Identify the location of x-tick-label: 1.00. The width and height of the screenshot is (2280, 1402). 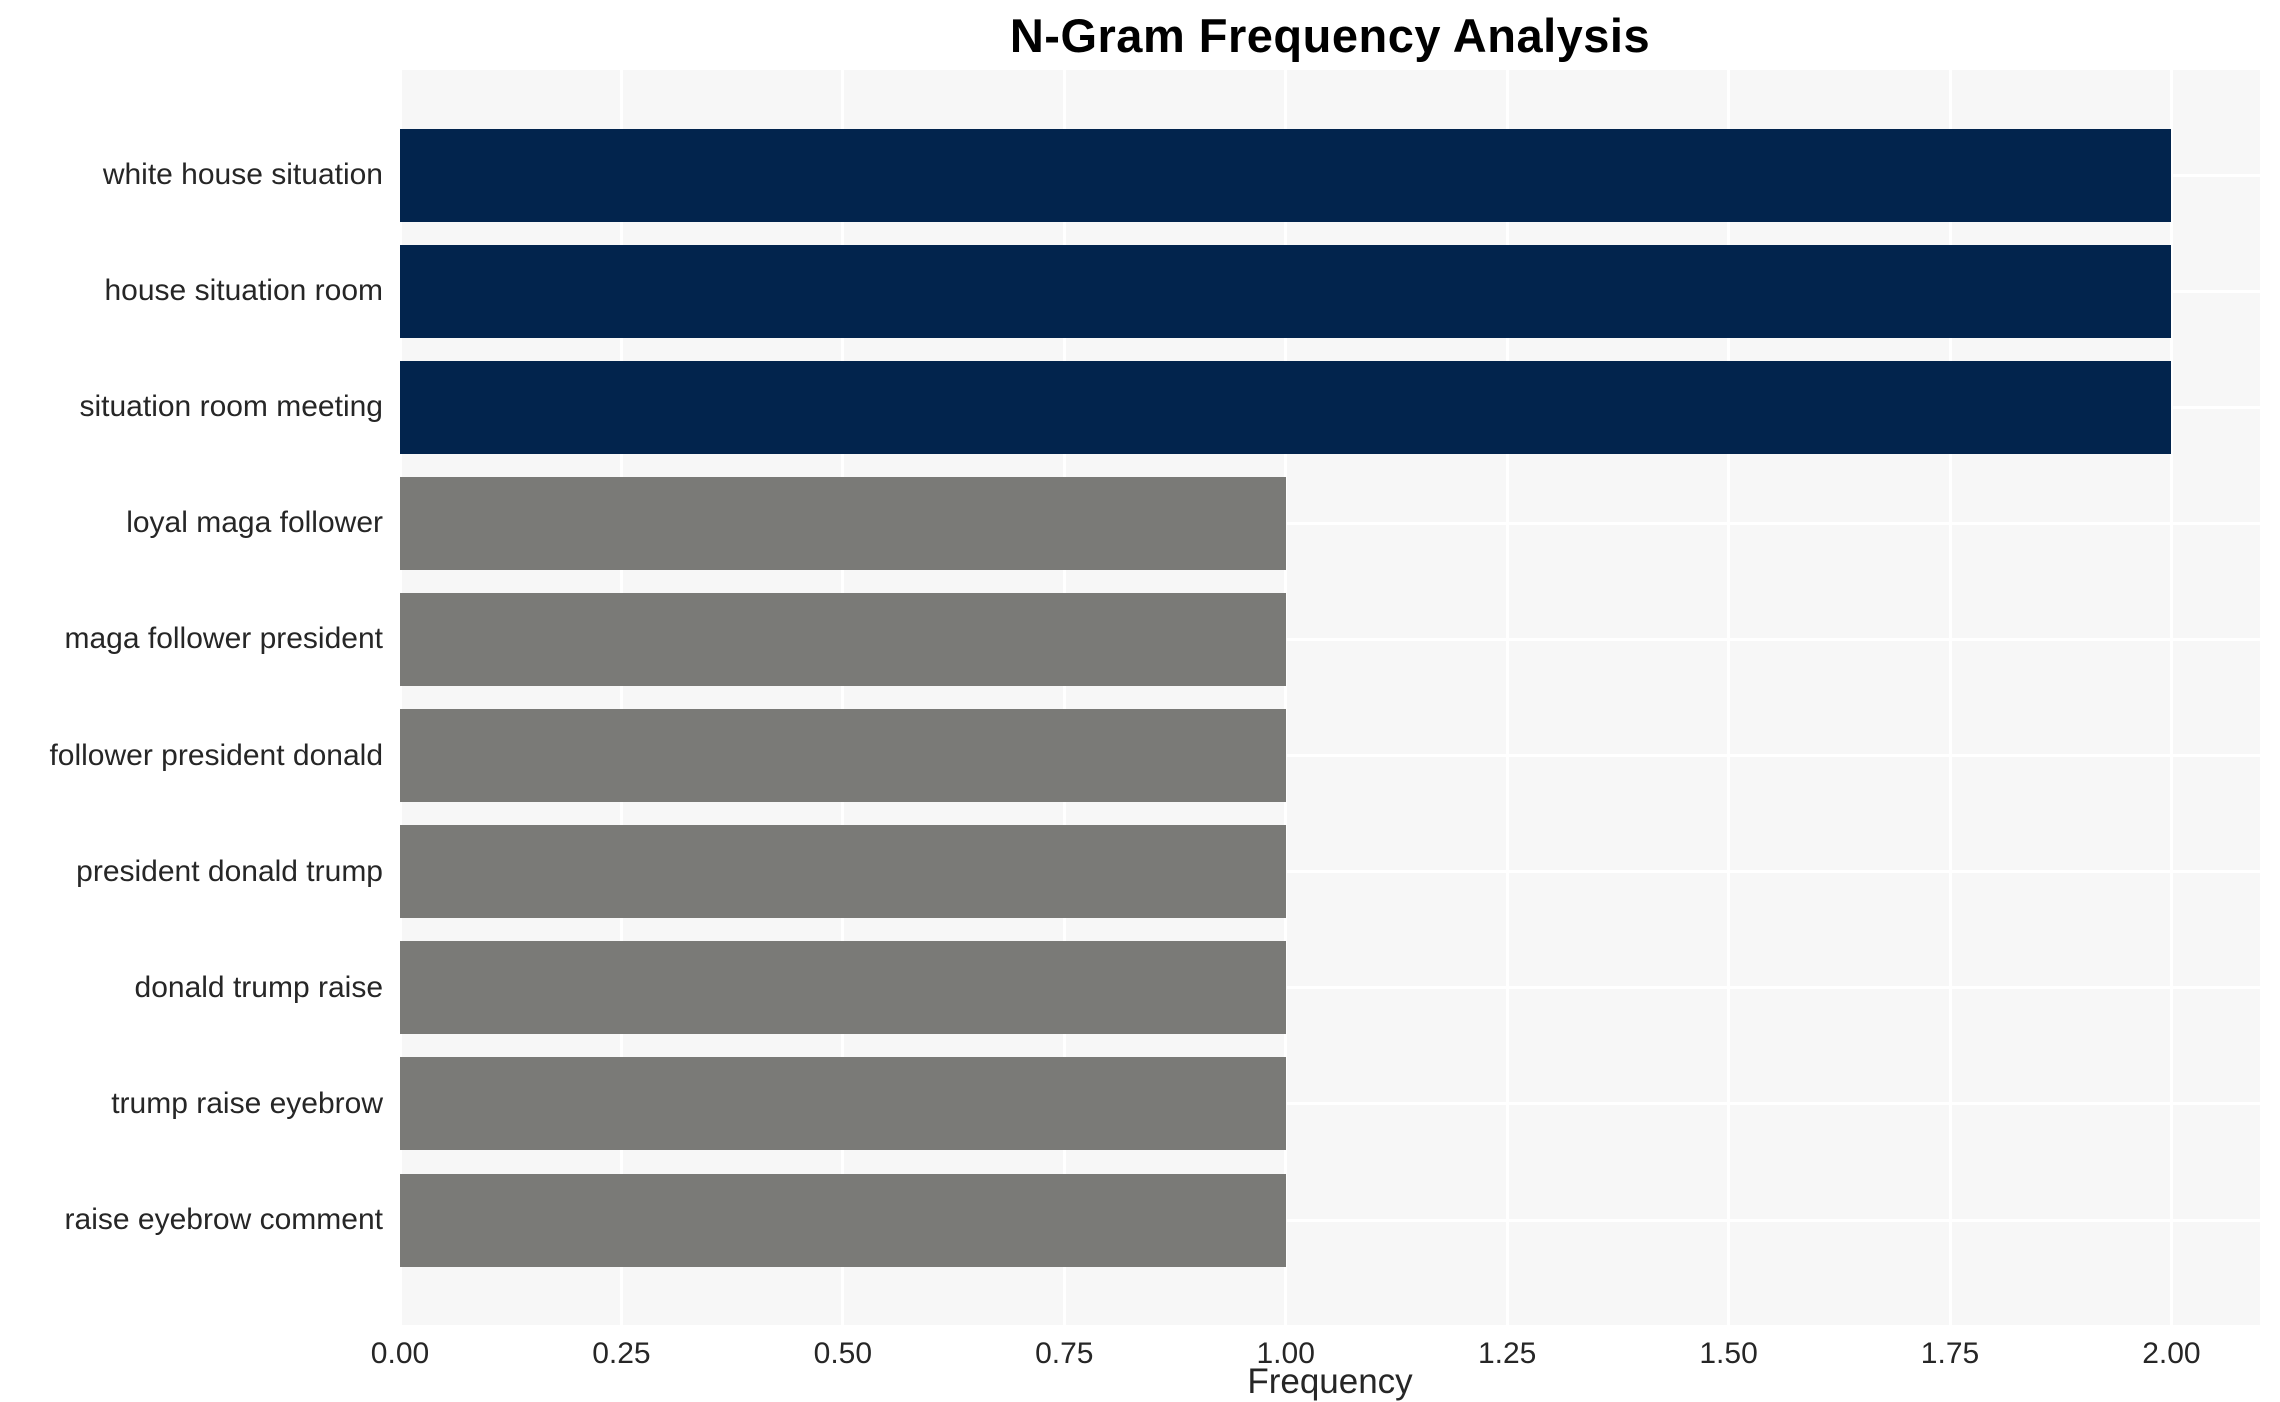
(1285, 1353).